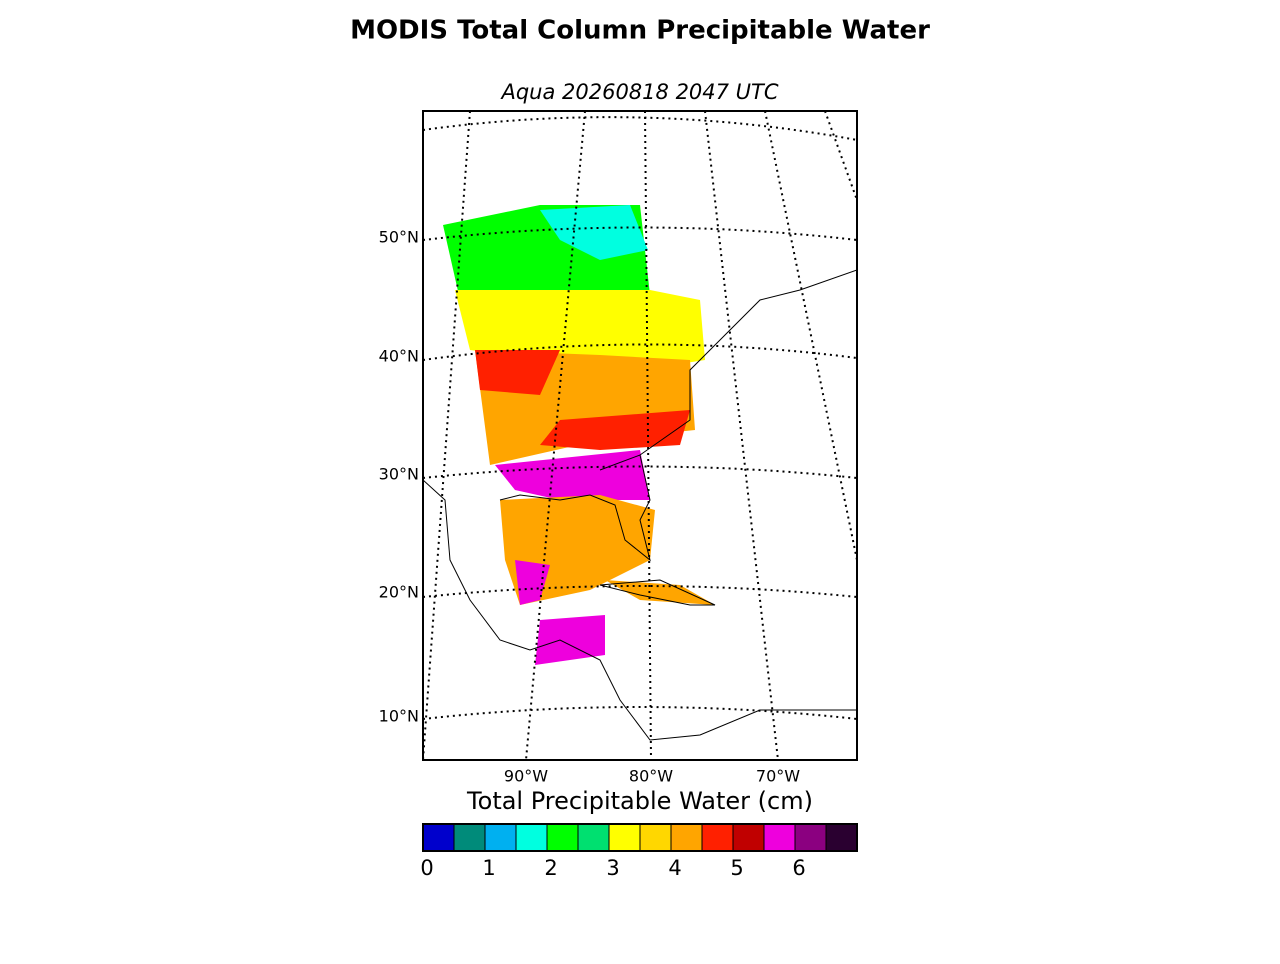 The image size is (1280, 964). What do you see at coordinates (526, 776) in the screenshot?
I see `lon-label: 90°W` at bounding box center [526, 776].